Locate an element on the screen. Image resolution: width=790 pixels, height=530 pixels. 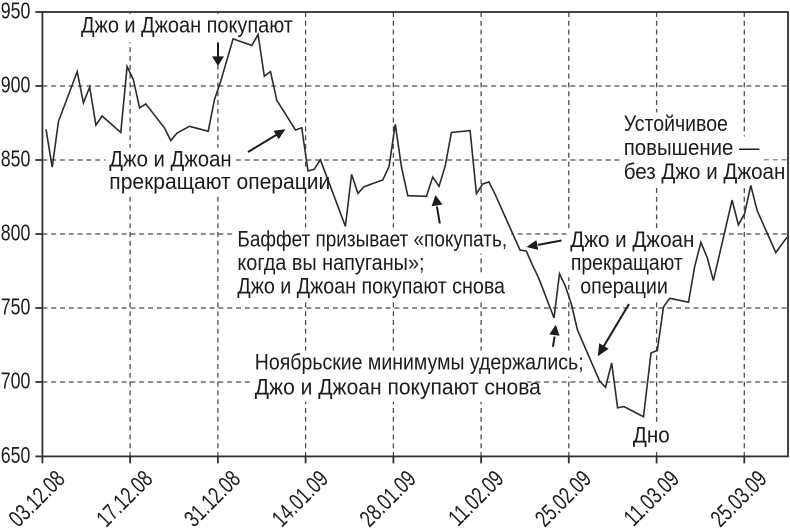
svg-text: 800 is located at coordinates (16, 233).